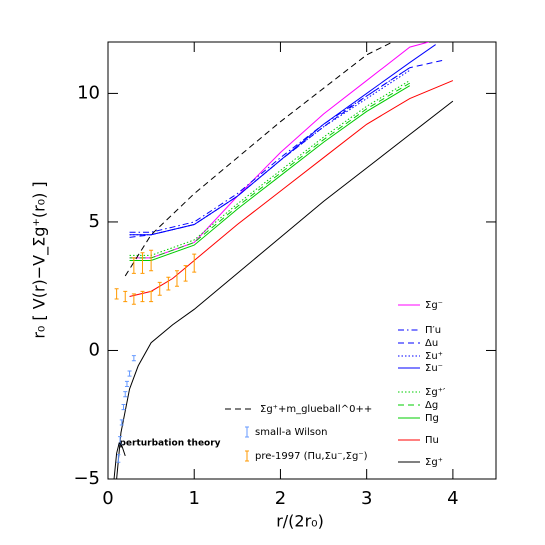  What do you see at coordinates (193, 498) in the screenshot?
I see `x-tick-label: 1` at bounding box center [193, 498].